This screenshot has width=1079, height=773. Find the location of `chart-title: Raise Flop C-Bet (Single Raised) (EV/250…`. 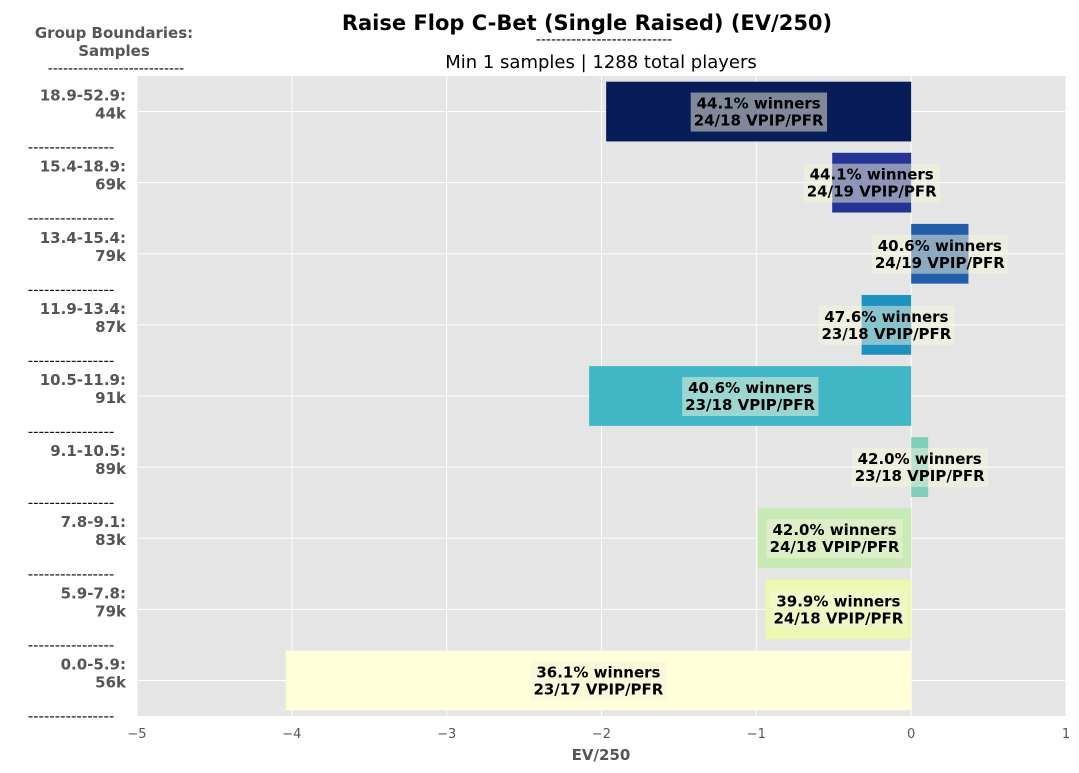

chart-title: Raise Flop C-Bet (Single Raised) (EV/250… is located at coordinates (587, 23).